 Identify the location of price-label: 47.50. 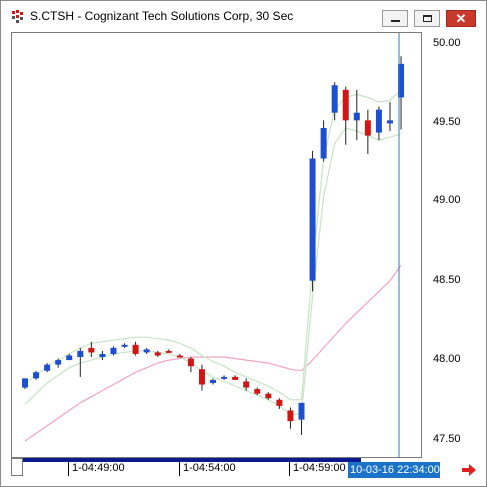
(447, 439).